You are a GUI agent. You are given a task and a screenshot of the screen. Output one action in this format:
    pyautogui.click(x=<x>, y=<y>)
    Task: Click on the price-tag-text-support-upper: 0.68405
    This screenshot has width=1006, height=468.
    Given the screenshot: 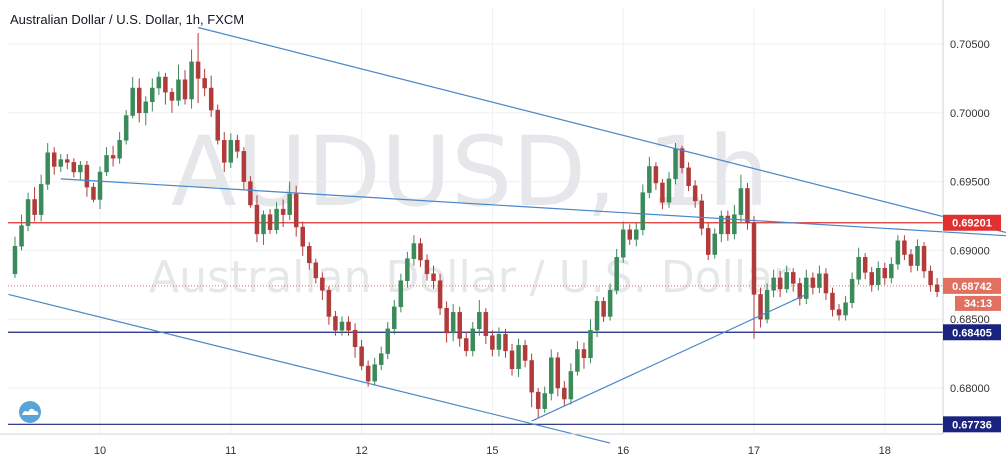 What is the action you would take?
    pyautogui.click(x=972, y=333)
    